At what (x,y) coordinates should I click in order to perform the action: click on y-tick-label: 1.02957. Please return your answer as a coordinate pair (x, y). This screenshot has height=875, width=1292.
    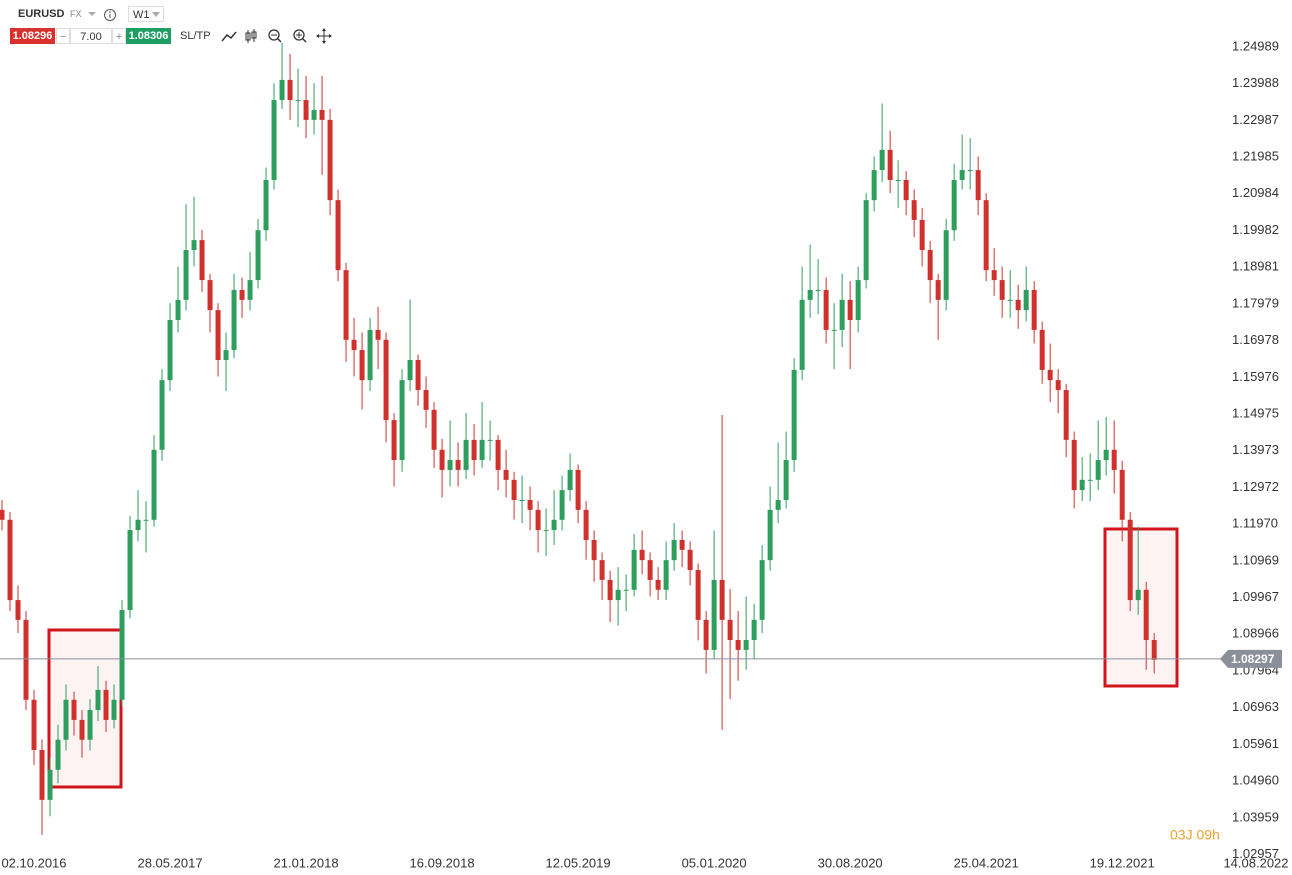
    Looking at the image, I should click on (1255, 853).